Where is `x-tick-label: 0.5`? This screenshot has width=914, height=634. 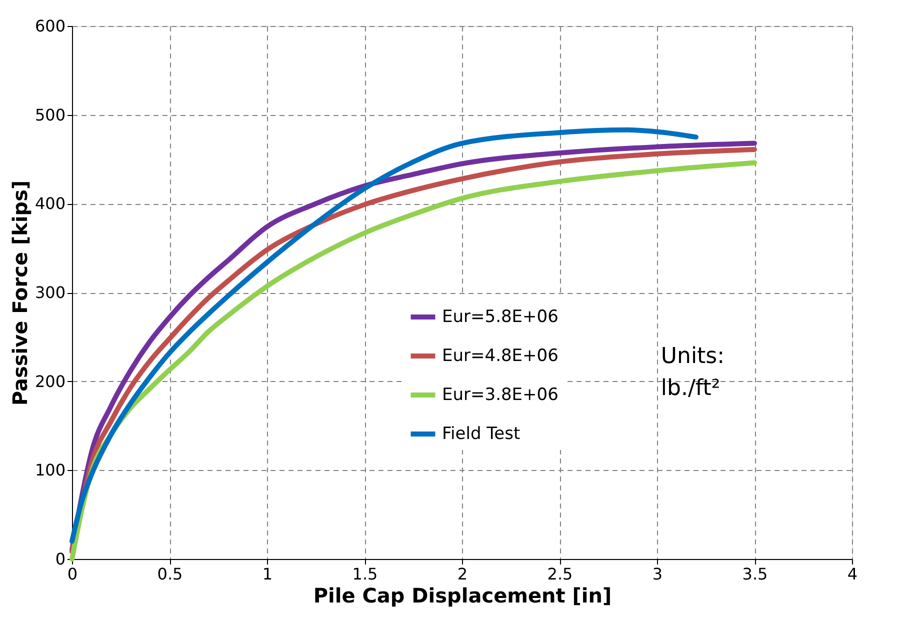
x-tick-label: 0.5 is located at coordinates (170, 574).